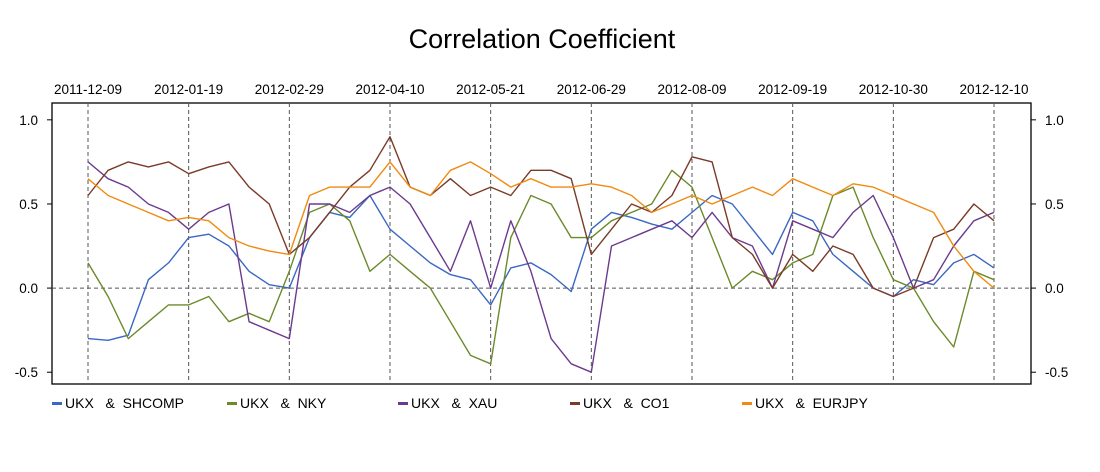 The width and height of the screenshot is (1100, 472). Describe the element at coordinates (792, 89) in the screenshot. I see `x-tick-label: 2012-09-19` at that location.